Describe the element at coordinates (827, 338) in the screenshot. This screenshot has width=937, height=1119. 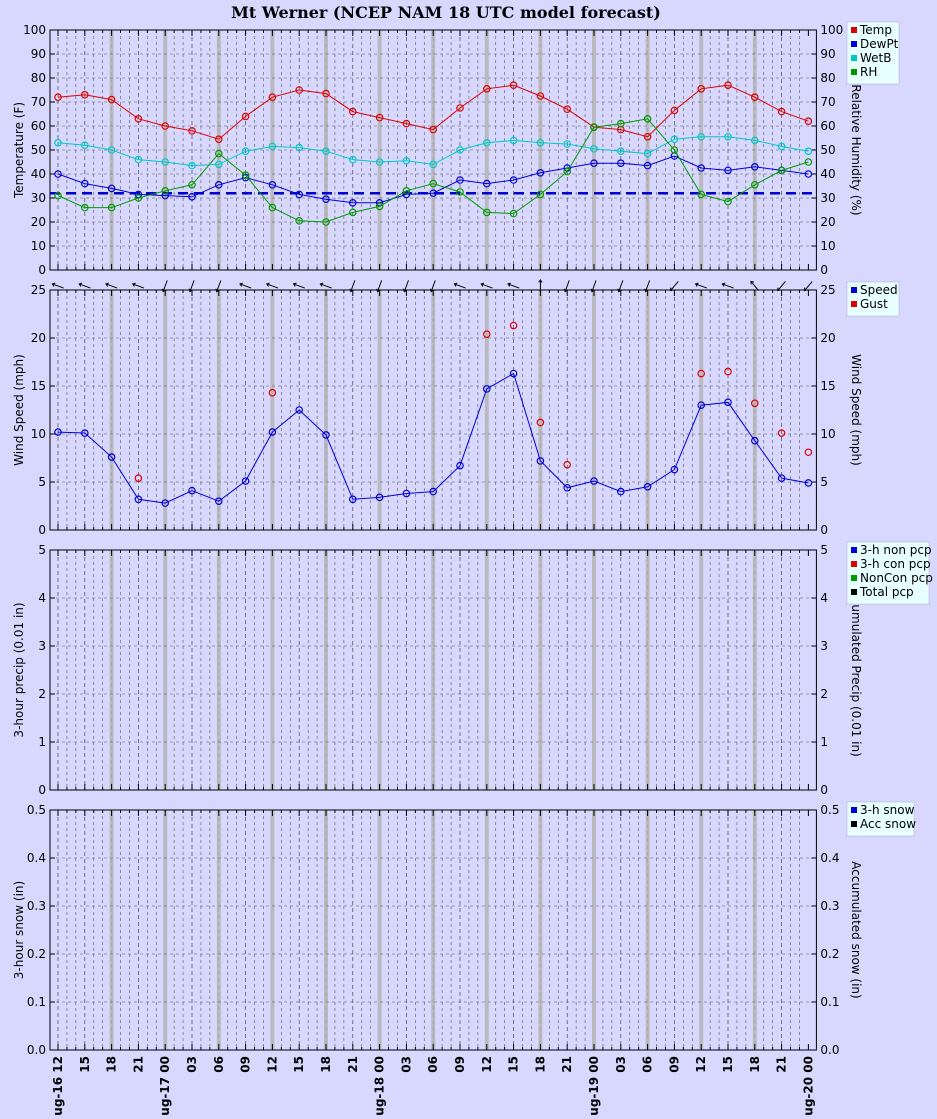
I see `y2-tick-label: 20` at that location.